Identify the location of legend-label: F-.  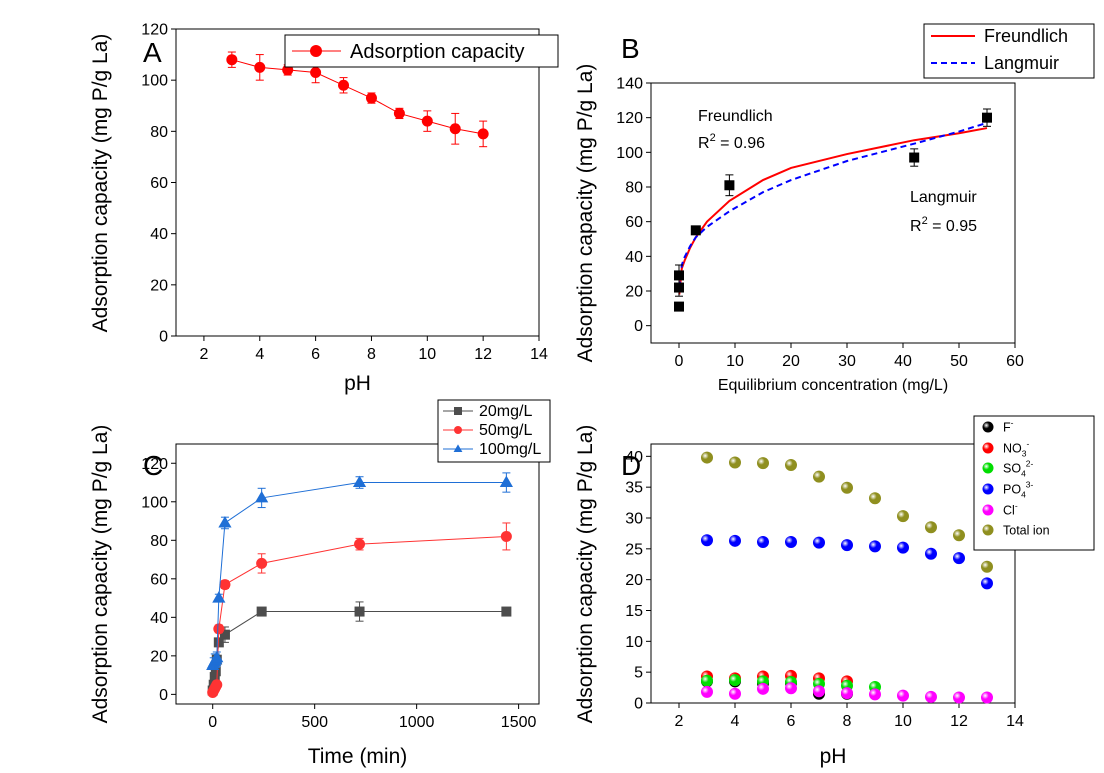
(1008, 426).